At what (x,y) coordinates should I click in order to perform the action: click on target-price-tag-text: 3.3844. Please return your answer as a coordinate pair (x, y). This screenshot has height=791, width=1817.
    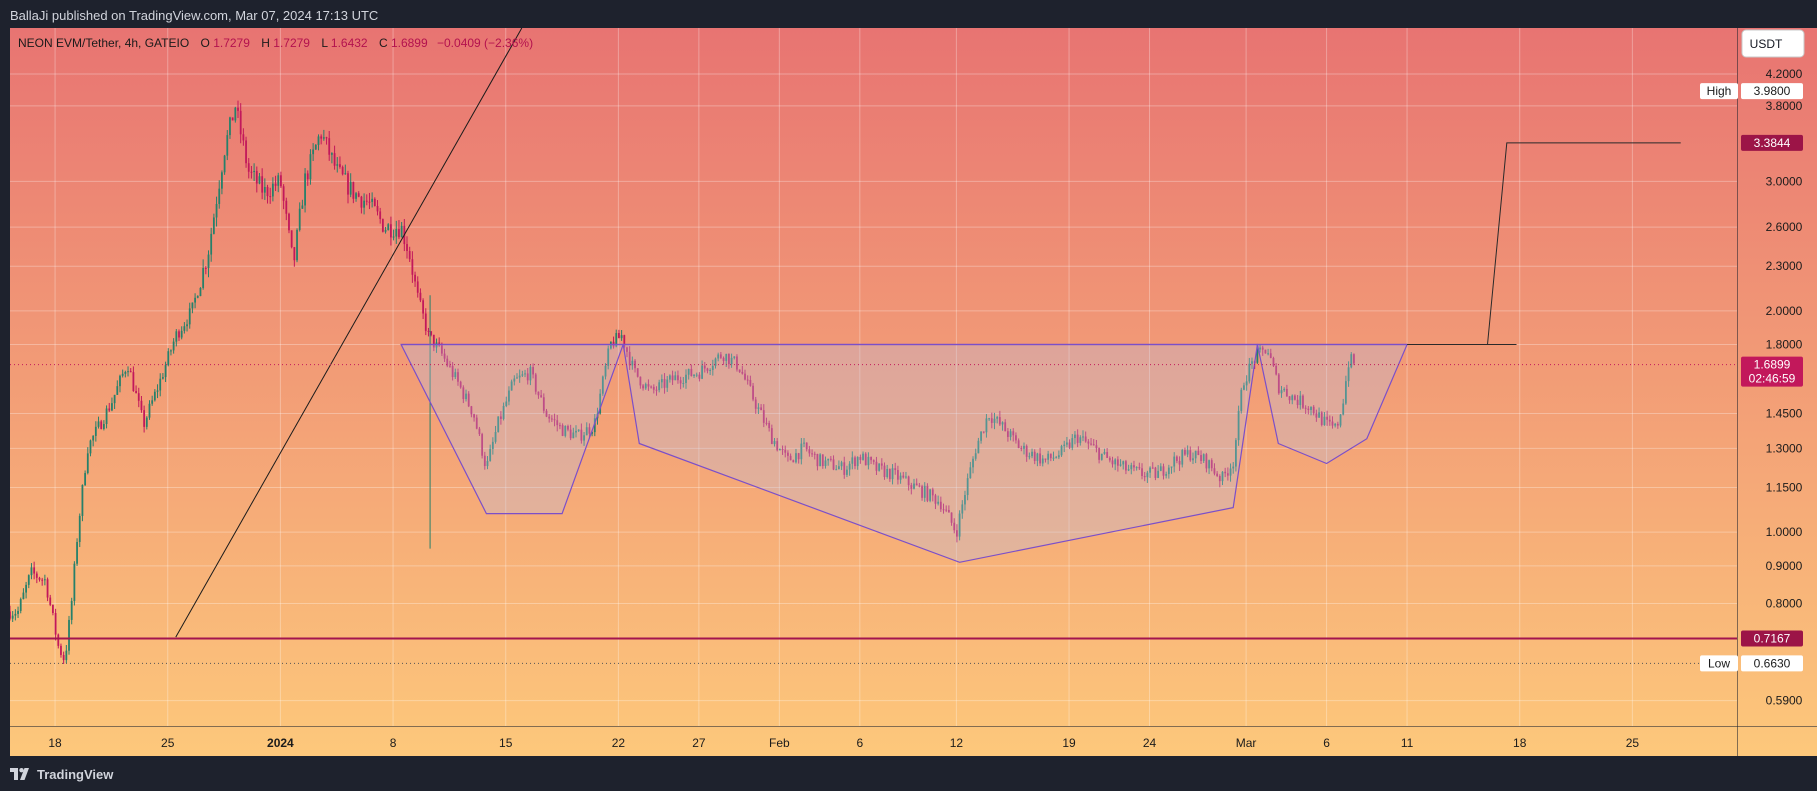
    Looking at the image, I should click on (1772, 143).